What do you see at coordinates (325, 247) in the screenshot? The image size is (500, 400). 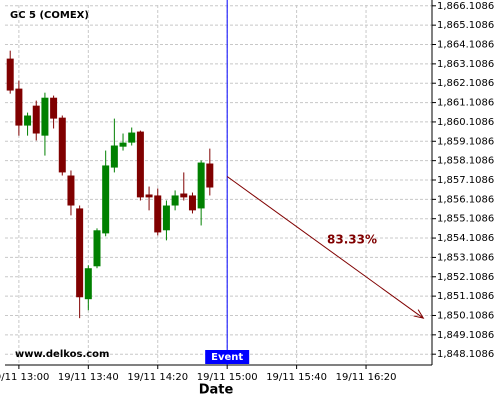 I see `forecast-arrow` at bounding box center [325, 247].